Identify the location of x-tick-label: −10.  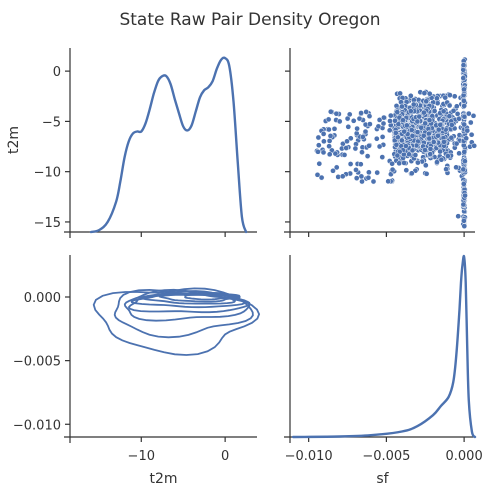
(141, 456).